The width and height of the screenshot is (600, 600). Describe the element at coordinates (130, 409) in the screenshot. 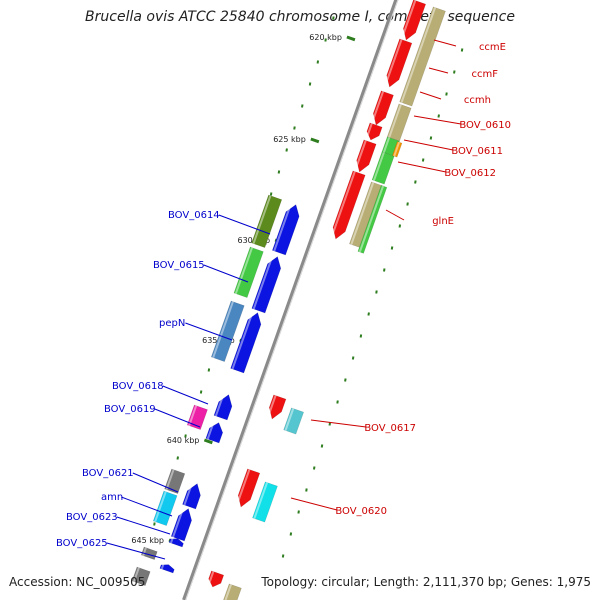

I see `label-BOV_0619: BOV_0619` at that location.